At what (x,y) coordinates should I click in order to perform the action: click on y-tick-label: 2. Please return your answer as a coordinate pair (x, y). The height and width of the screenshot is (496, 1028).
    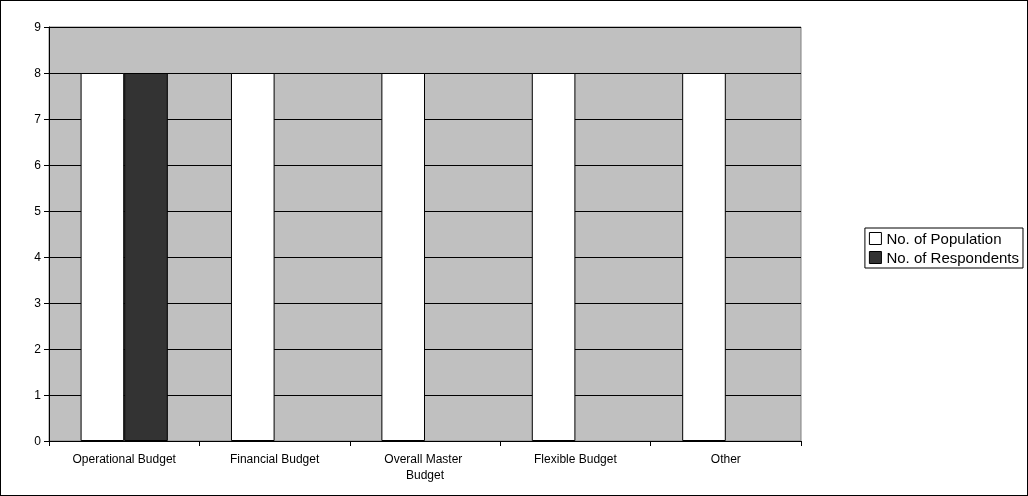
    Looking at the image, I should click on (38, 349).